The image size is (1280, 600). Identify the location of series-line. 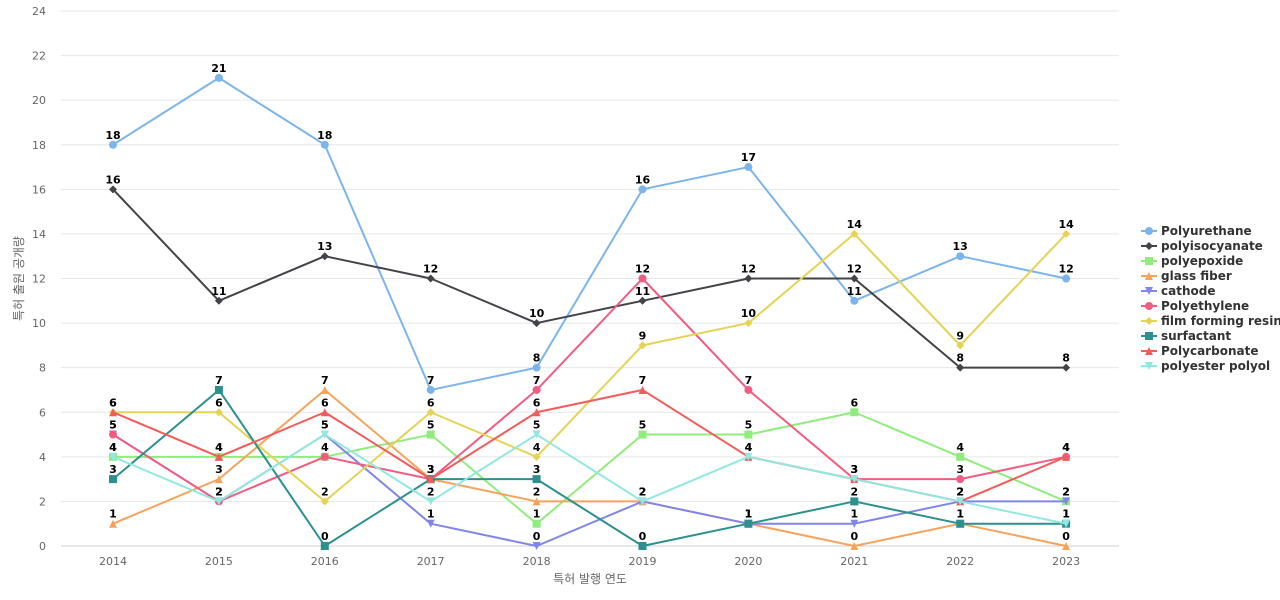
(590, 490).